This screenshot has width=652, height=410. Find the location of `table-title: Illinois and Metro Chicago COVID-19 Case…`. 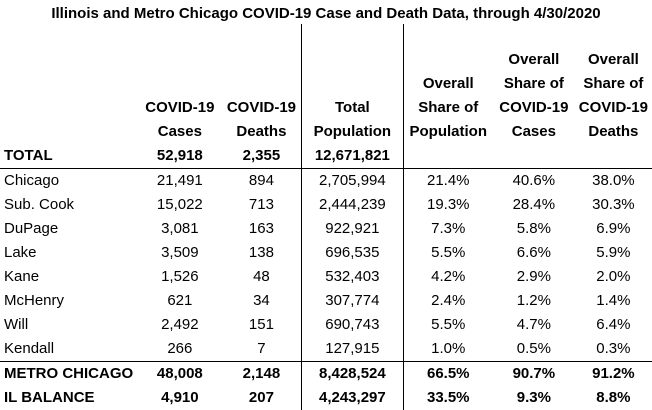

table-title: Illinois and Metro Chicago COVID-19 Case… is located at coordinates (326, 13).